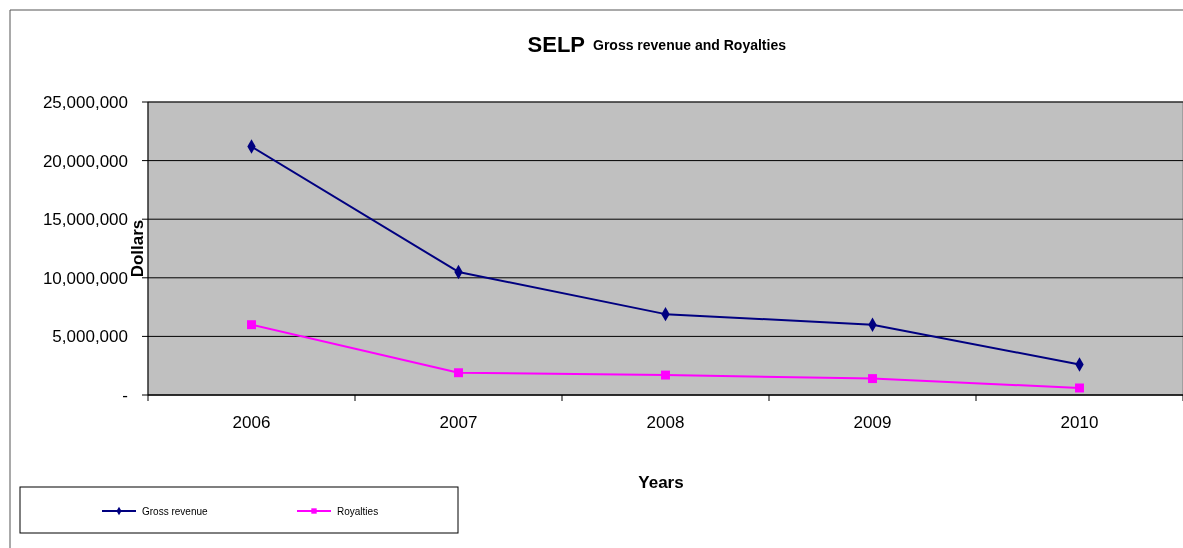 Image resolution: width=1183 pixels, height=548 pixels. What do you see at coordinates (90, 337) in the screenshot?
I see `y-tick-label: 5,000,000` at bounding box center [90, 337].